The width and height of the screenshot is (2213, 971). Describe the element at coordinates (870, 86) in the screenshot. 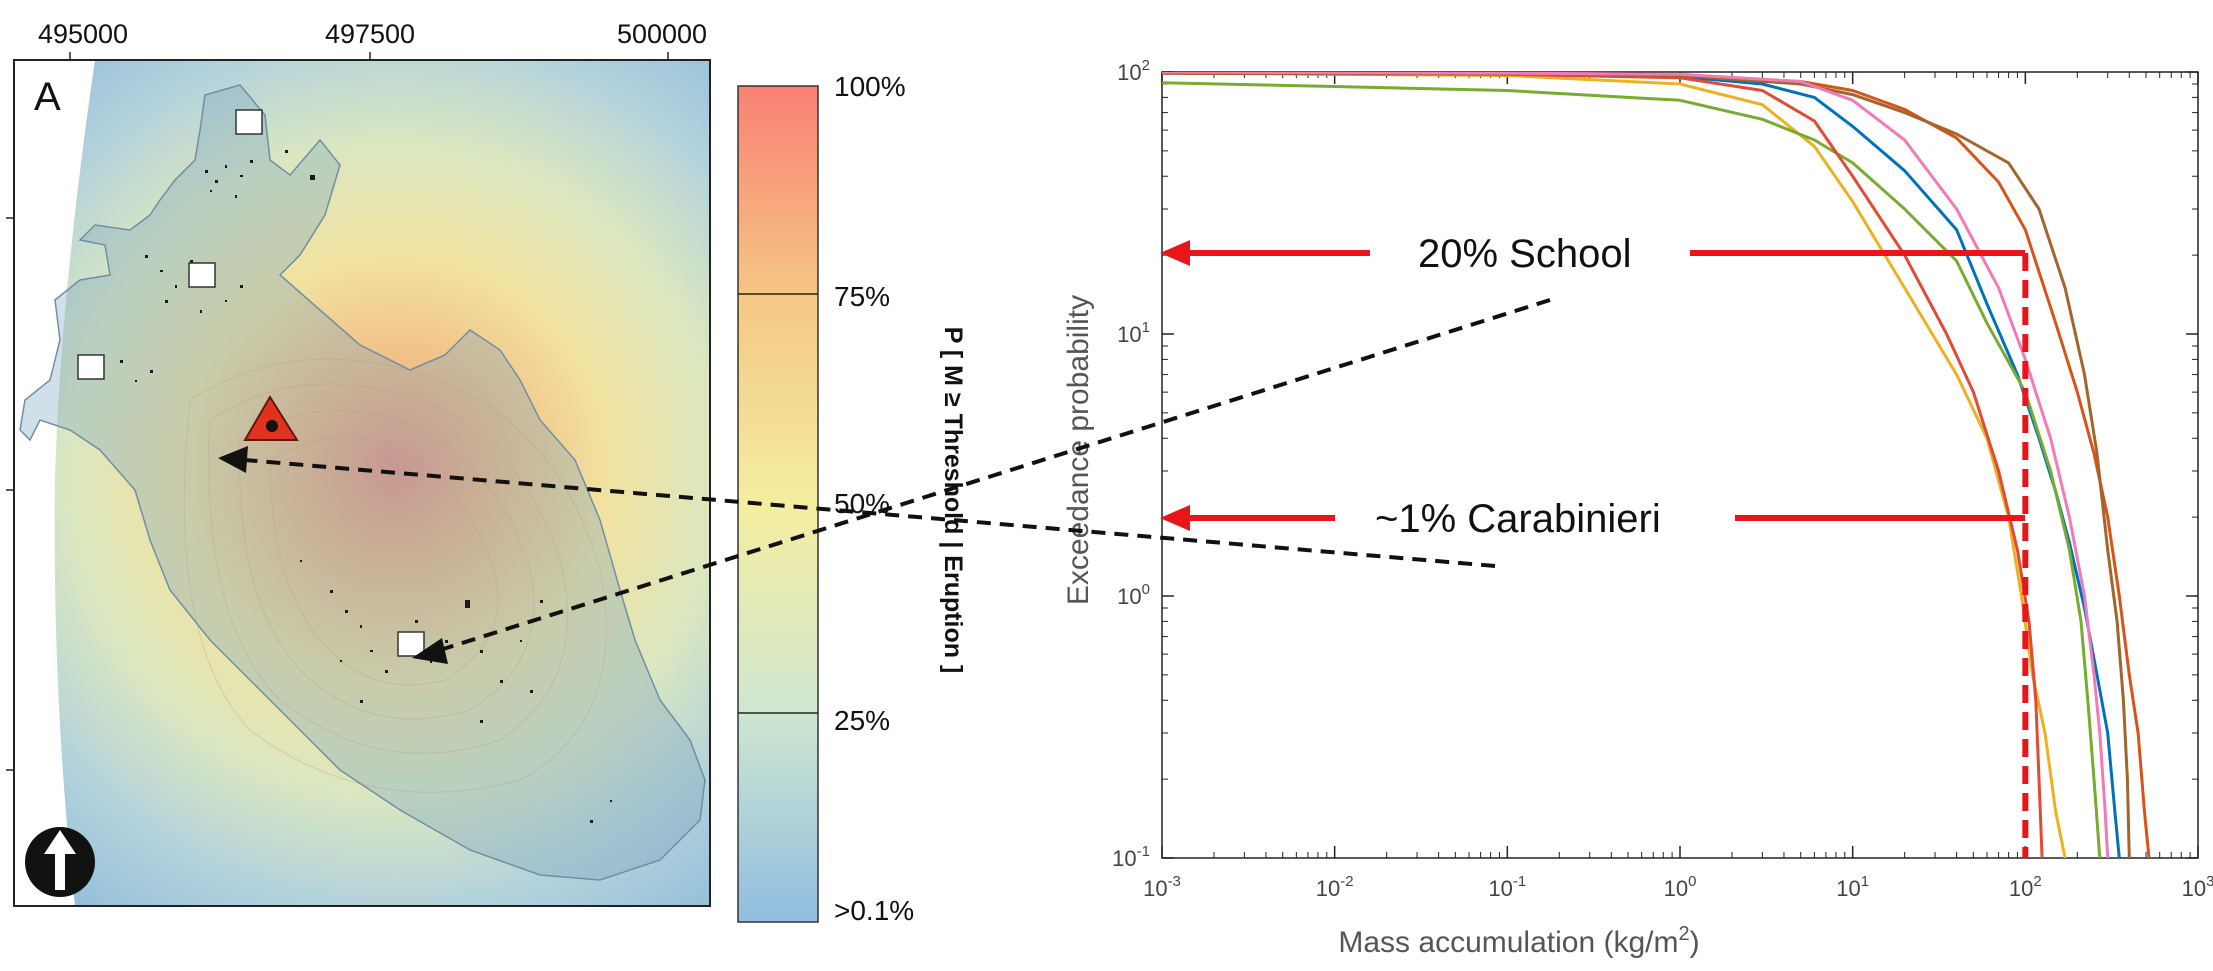

I see `colorbar-tick-100: 100%` at that location.